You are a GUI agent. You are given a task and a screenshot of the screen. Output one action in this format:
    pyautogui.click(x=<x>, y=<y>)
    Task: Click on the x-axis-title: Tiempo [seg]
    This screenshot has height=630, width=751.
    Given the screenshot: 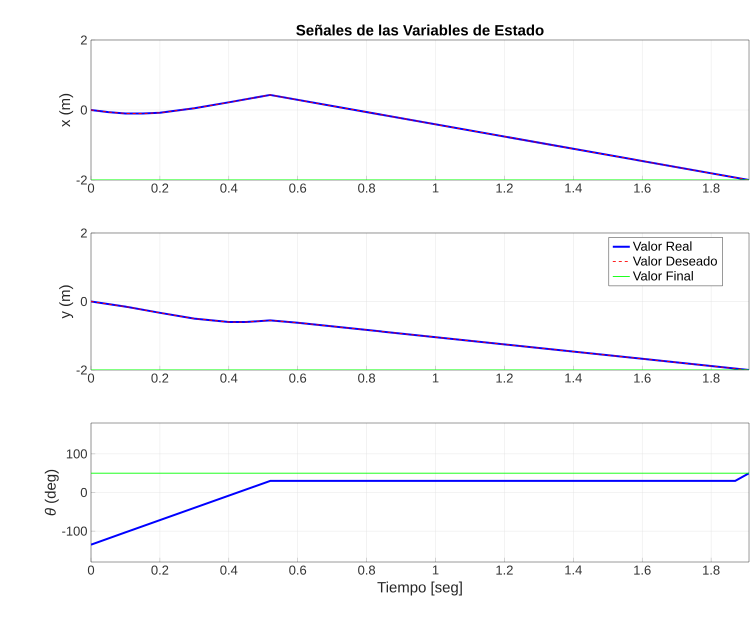 What is the action you would take?
    pyautogui.click(x=419, y=589)
    